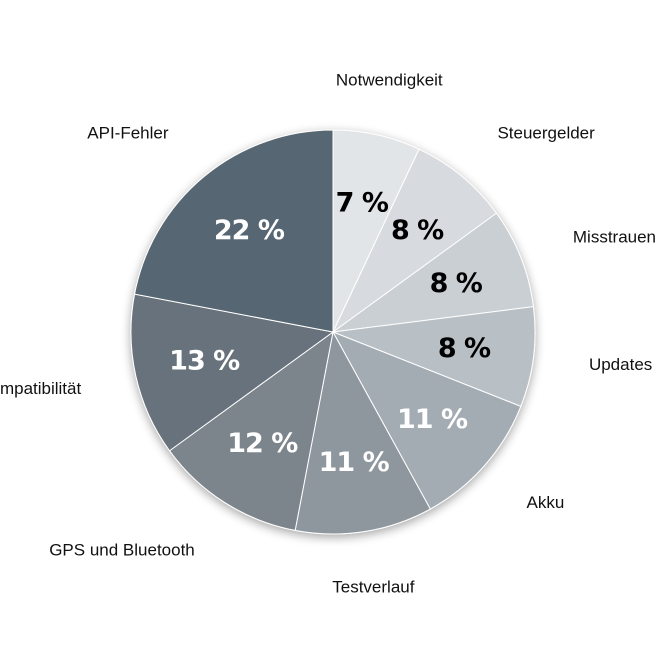  Describe the element at coordinates (362, 203) in the screenshot. I see `slice-value-label: 7 %` at that location.